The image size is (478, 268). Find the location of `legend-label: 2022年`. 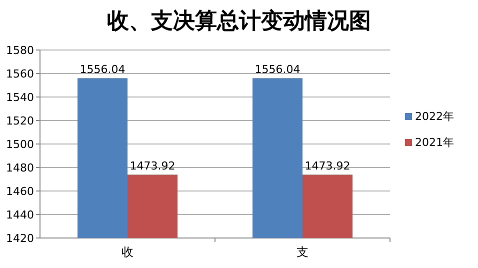

legend-label: 2022年 is located at coordinates (434, 116).